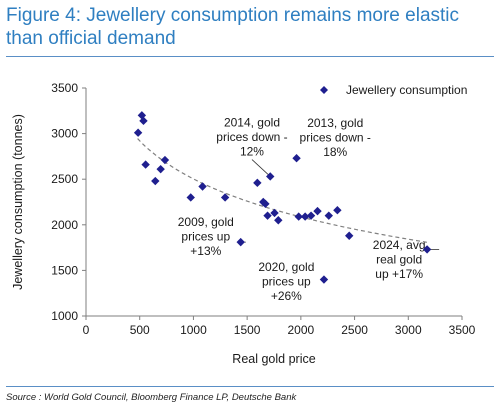 This screenshot has height=414, width=500. What do you see at coordinates (91, 38) in the screenshot?
I see `figure-title-line-2: than official demand` at bounding box center [91, 38].